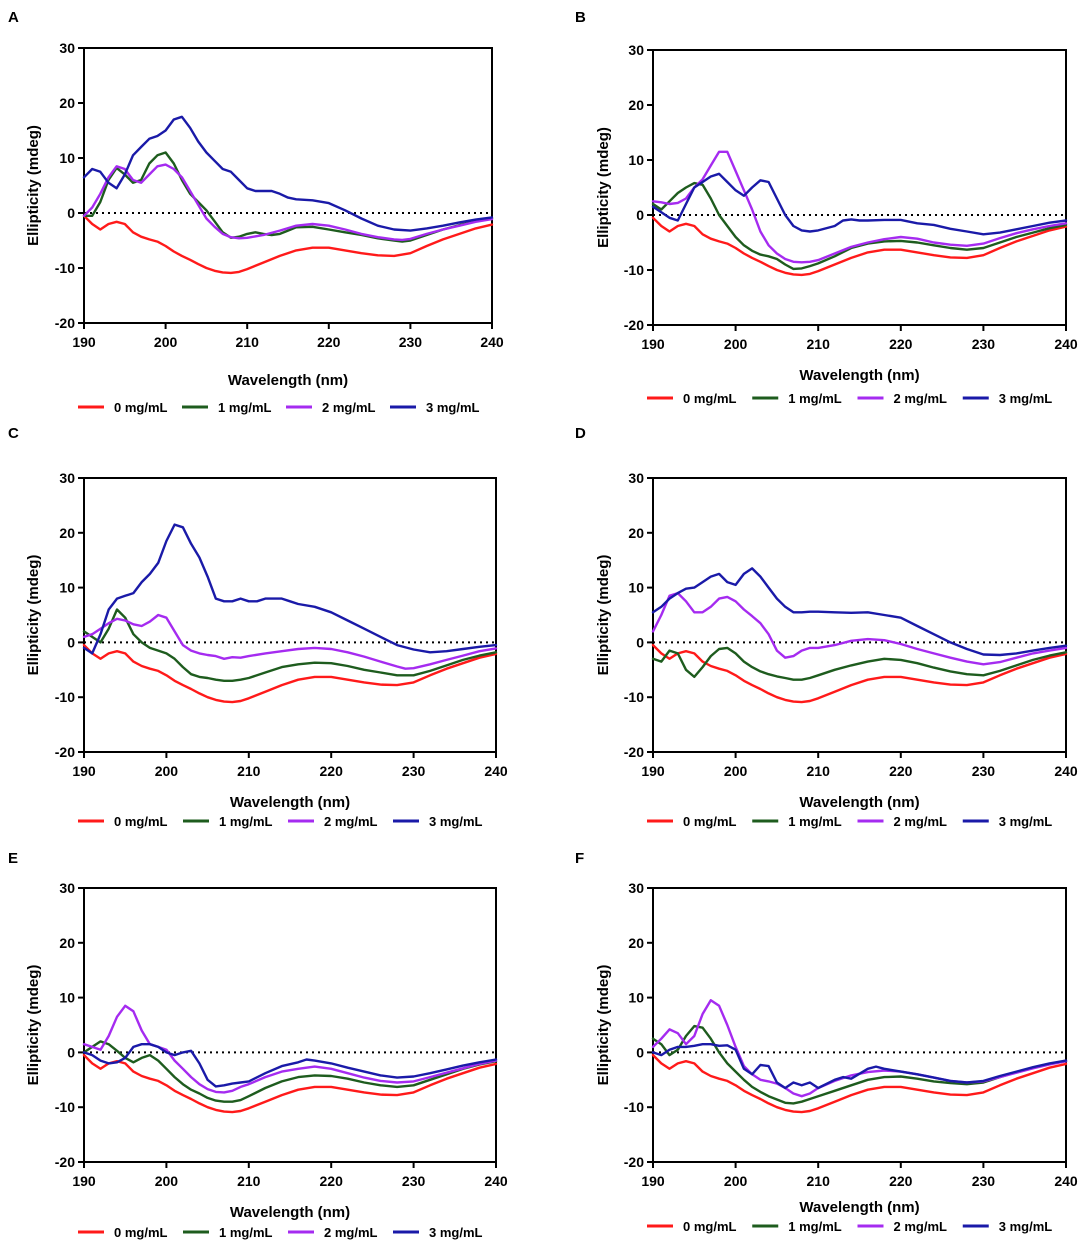 The height and width of the screenshot is (1247, 1084). Describe the element at coordinates (580, 433) in the screenshot. I see `panel-label: D` at that location.